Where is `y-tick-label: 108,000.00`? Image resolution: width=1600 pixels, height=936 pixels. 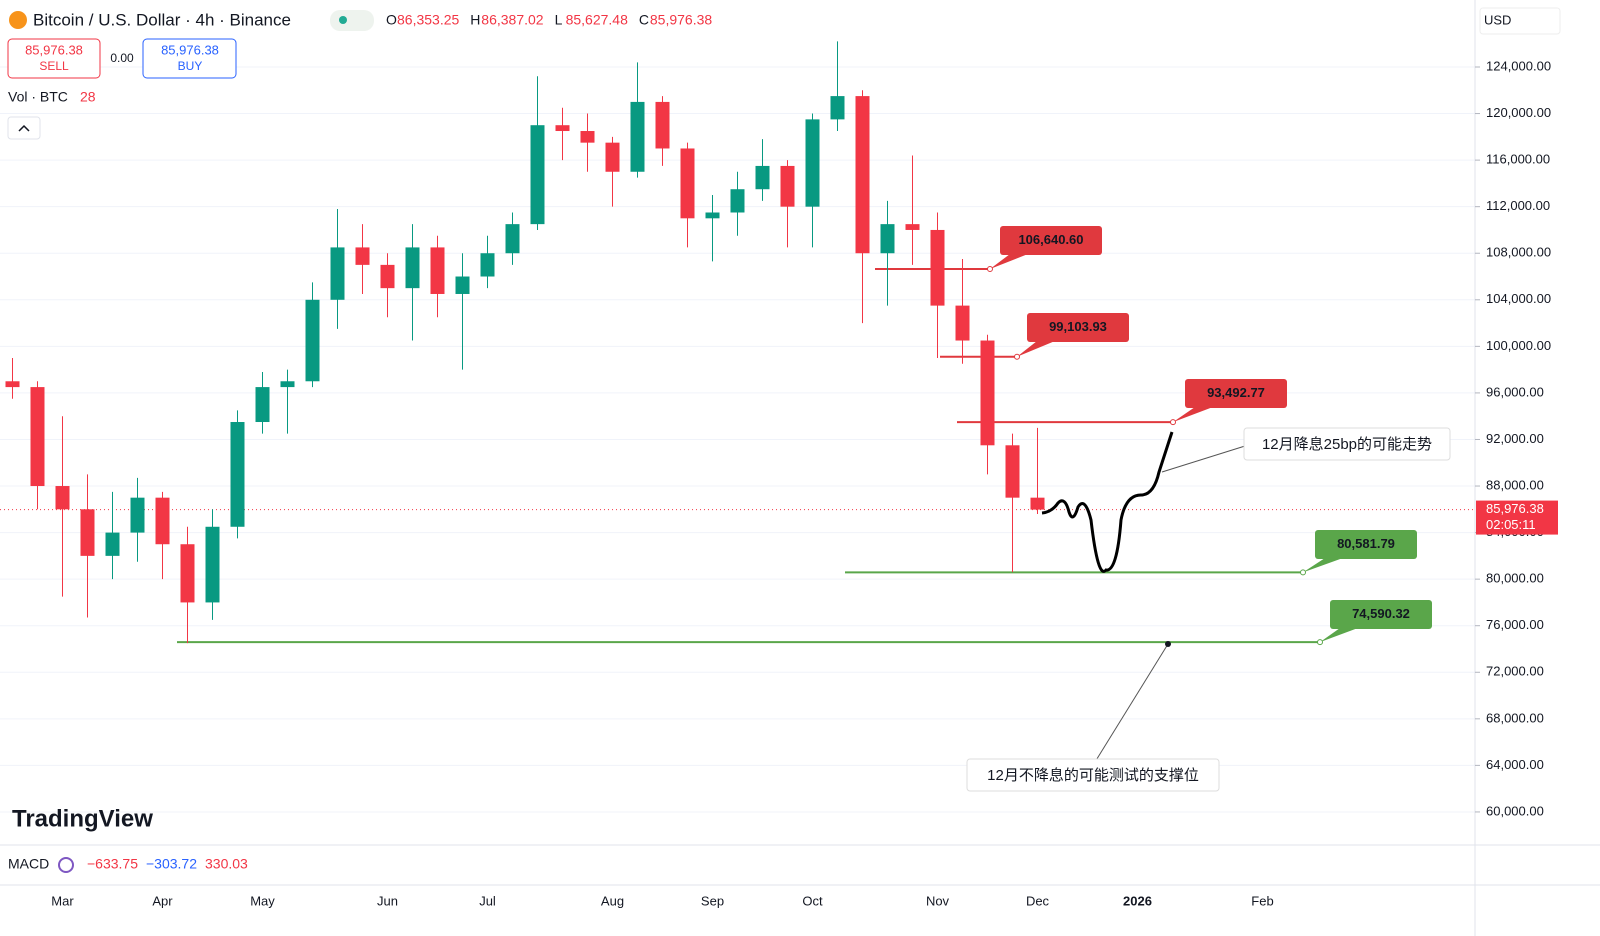
y-tick-label: 108,000.00 is located at coordinates (1518, 252).